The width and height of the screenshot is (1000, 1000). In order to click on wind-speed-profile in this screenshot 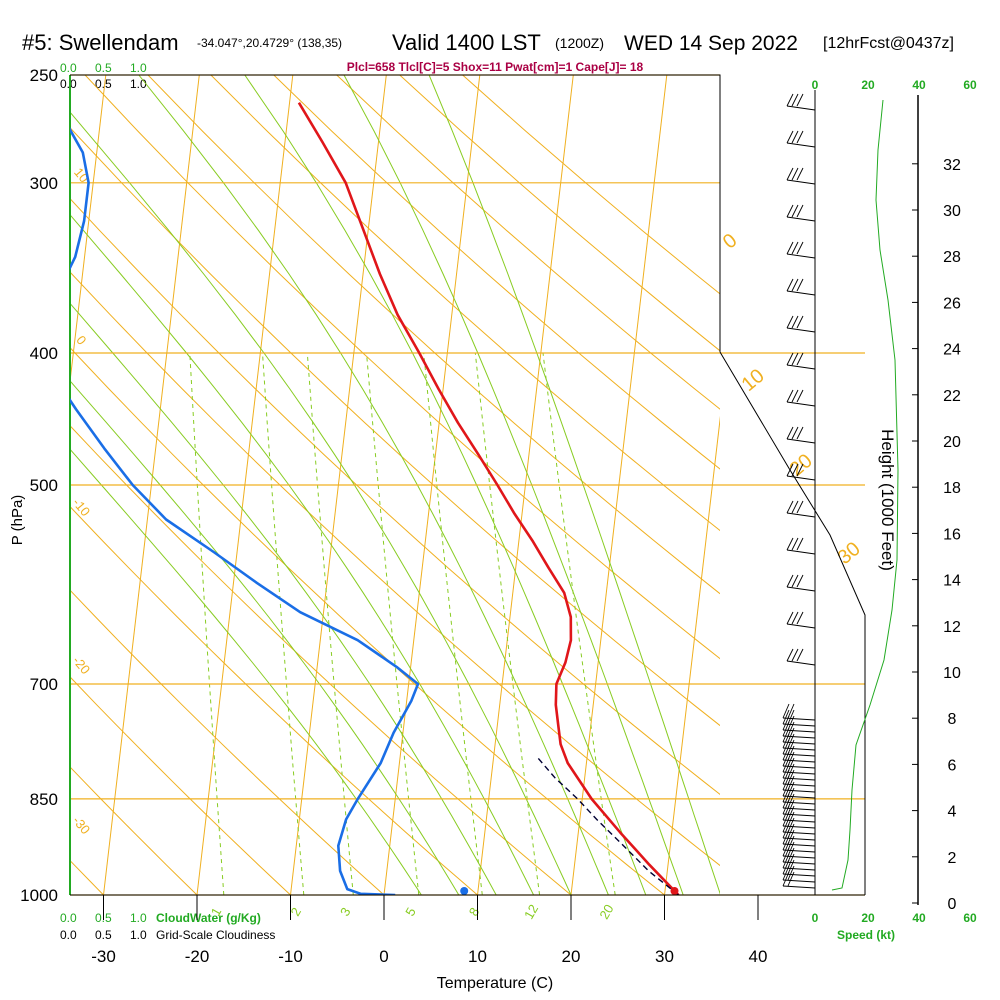, I will do `click(865, 495)`.